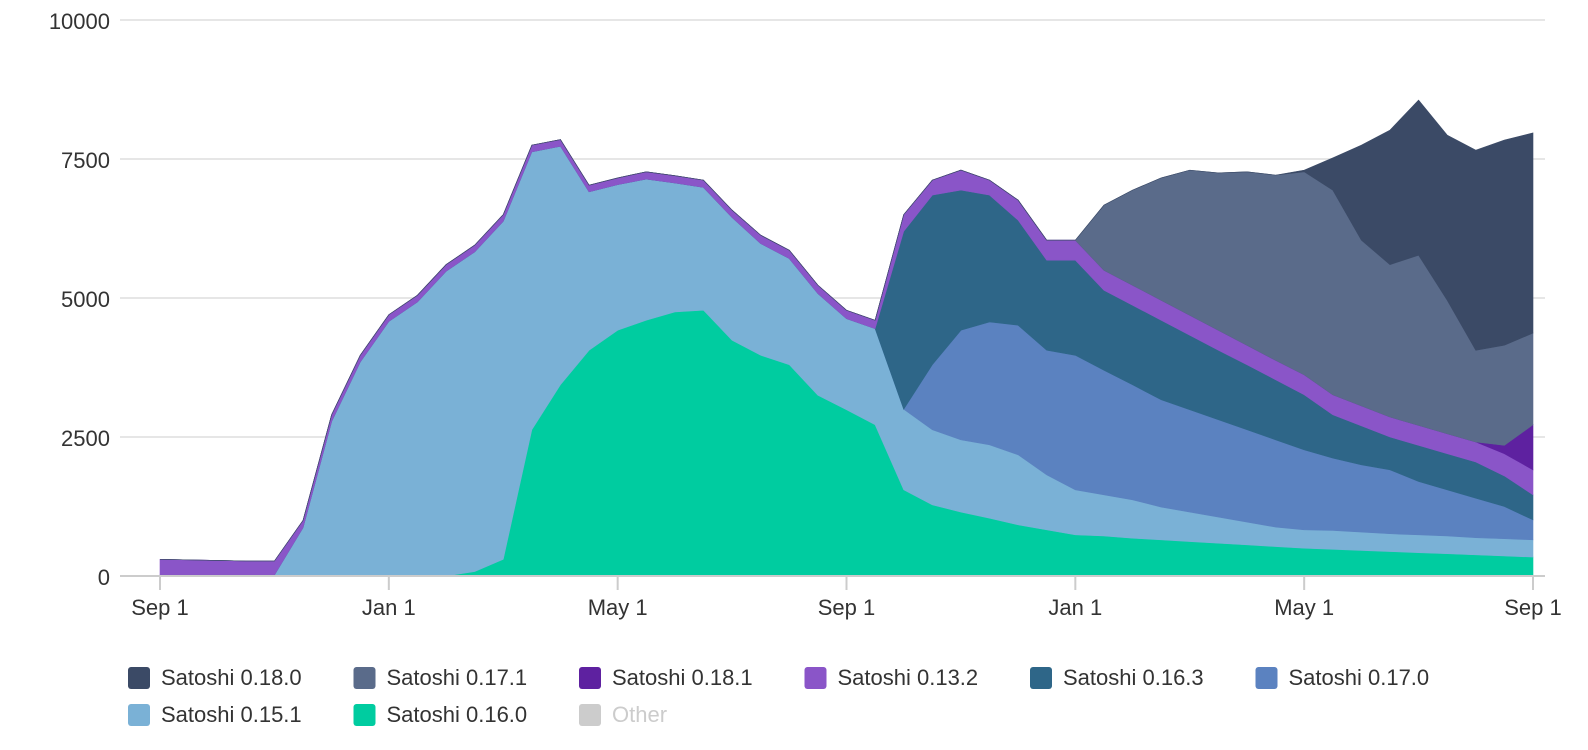 Image resolution: width=1588 pixels, height=750 pixels. What do you see at coordinates (682, 677) in the screenshot?
I see `legend-label: Satoshi 0.18.1` at bounding box center [682, 677].